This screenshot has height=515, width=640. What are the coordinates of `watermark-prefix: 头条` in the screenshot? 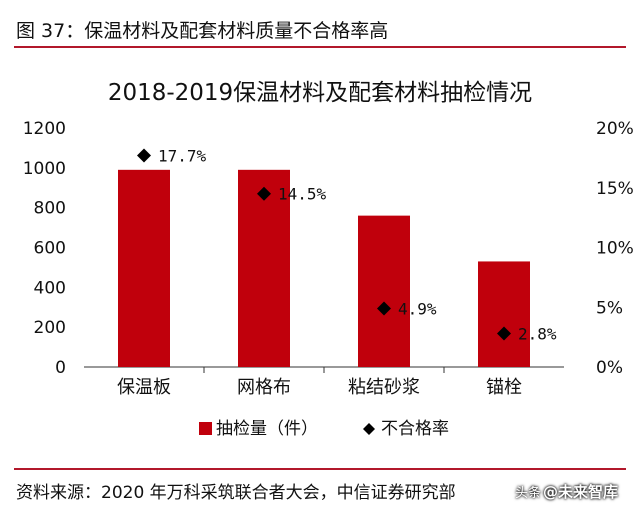 It's located at (527, 493).